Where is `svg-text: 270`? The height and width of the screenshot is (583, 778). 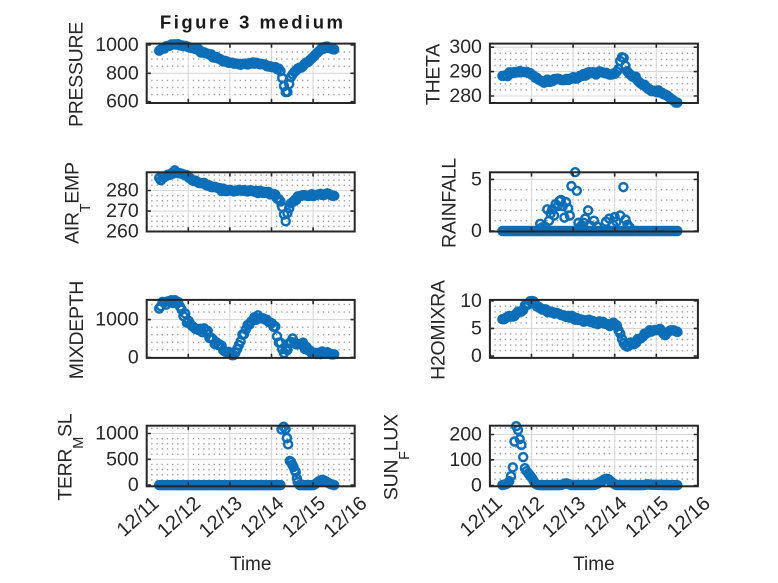
svg-text: 270 is located at coordinates (122, 211).